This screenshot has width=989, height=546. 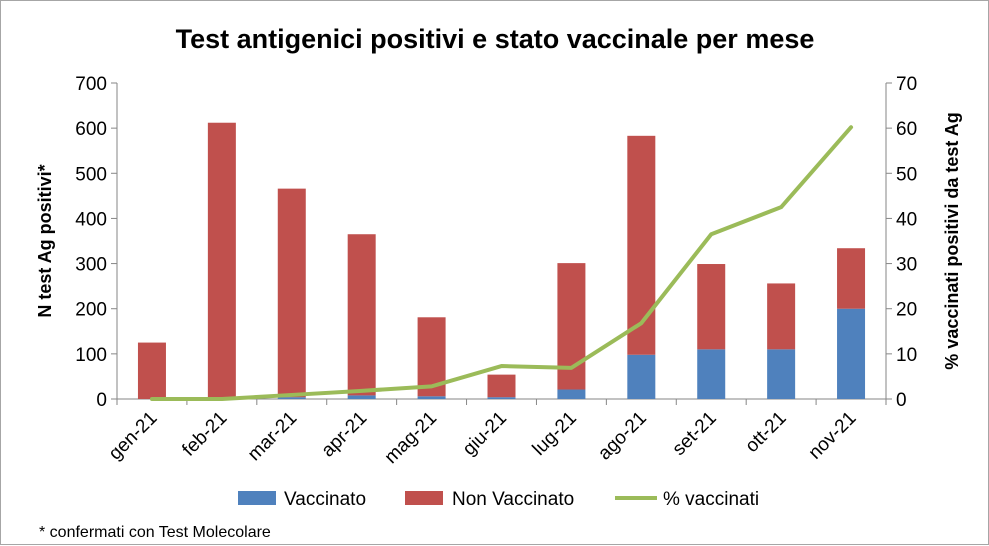 I want to click on y-tick-right-label: 0, so click(x=901, y=400).